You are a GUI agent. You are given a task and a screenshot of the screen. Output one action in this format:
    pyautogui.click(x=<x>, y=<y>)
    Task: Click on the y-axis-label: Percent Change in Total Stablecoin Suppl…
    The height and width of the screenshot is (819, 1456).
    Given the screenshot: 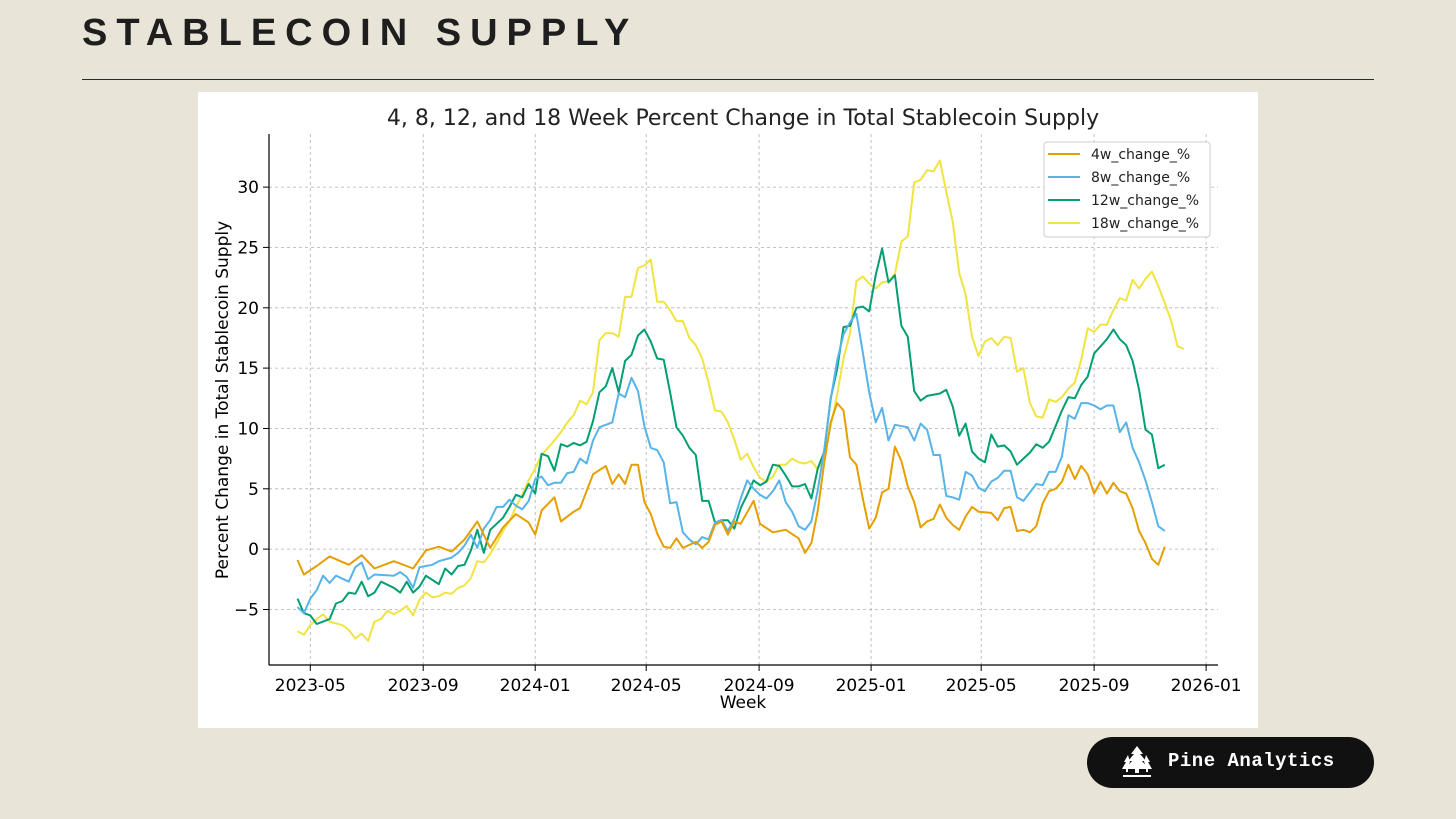 What is the action you would take?
    pyautogui.click(x=223, y=400)
    